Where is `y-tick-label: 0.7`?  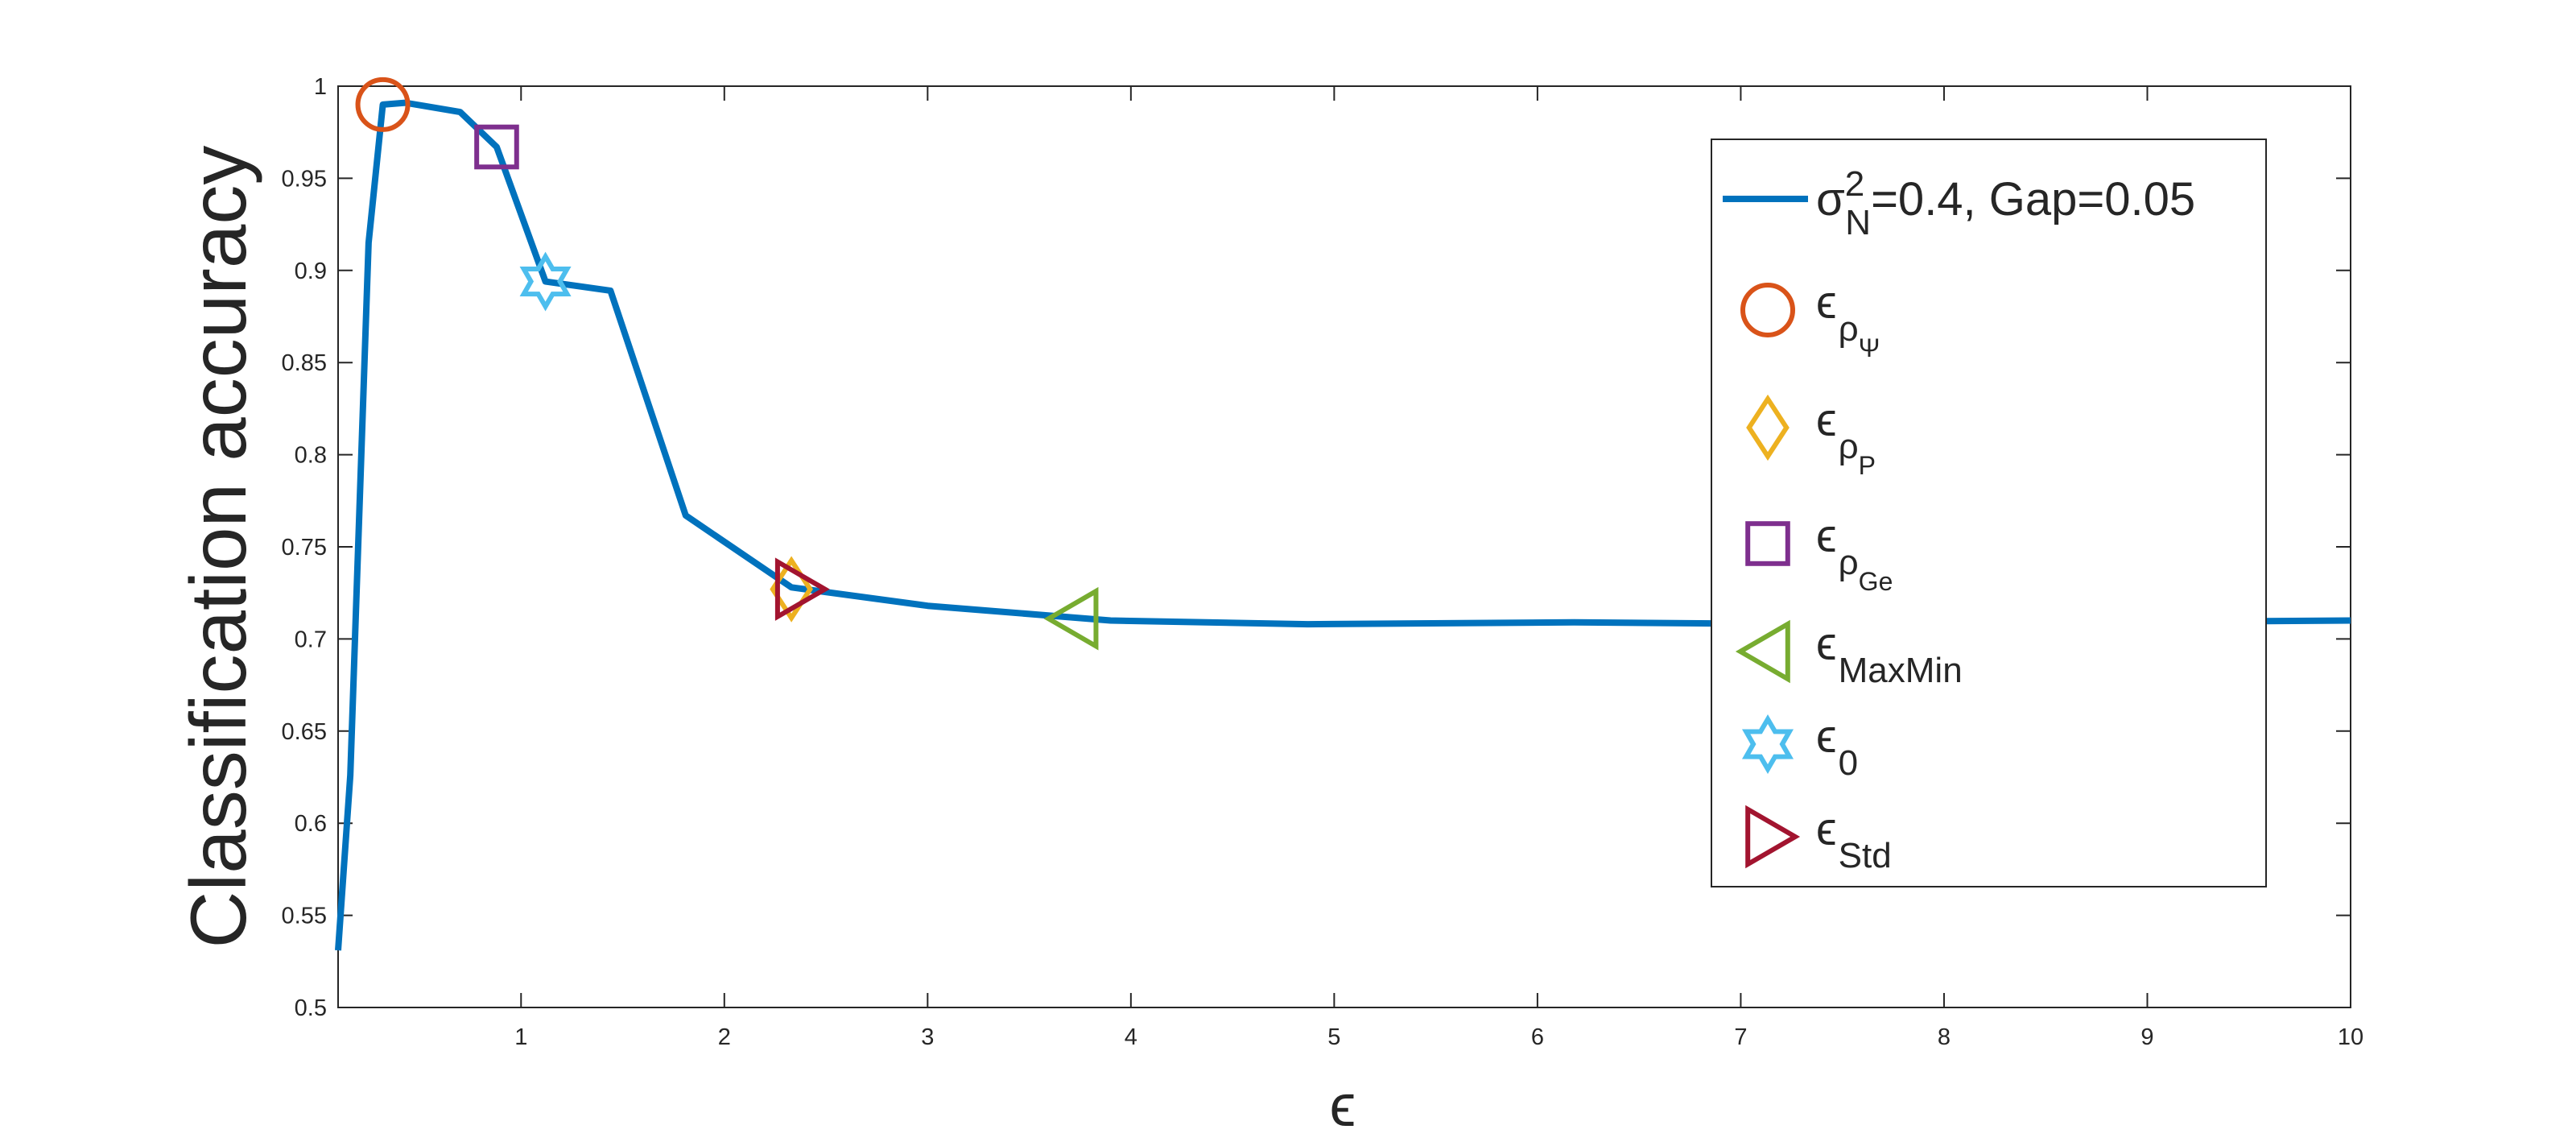 y-tick-label: 0.7 is located at coordinates (311, 639).